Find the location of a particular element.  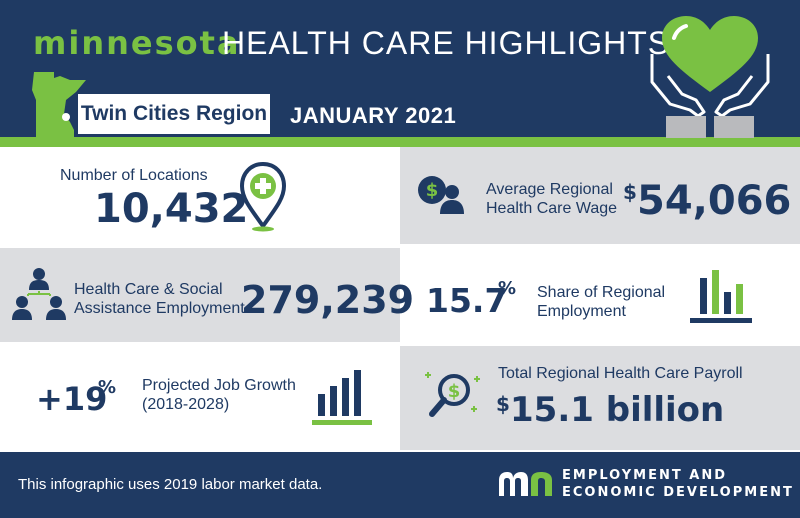

mn-logo-icon is located at coordinates (525, 484).